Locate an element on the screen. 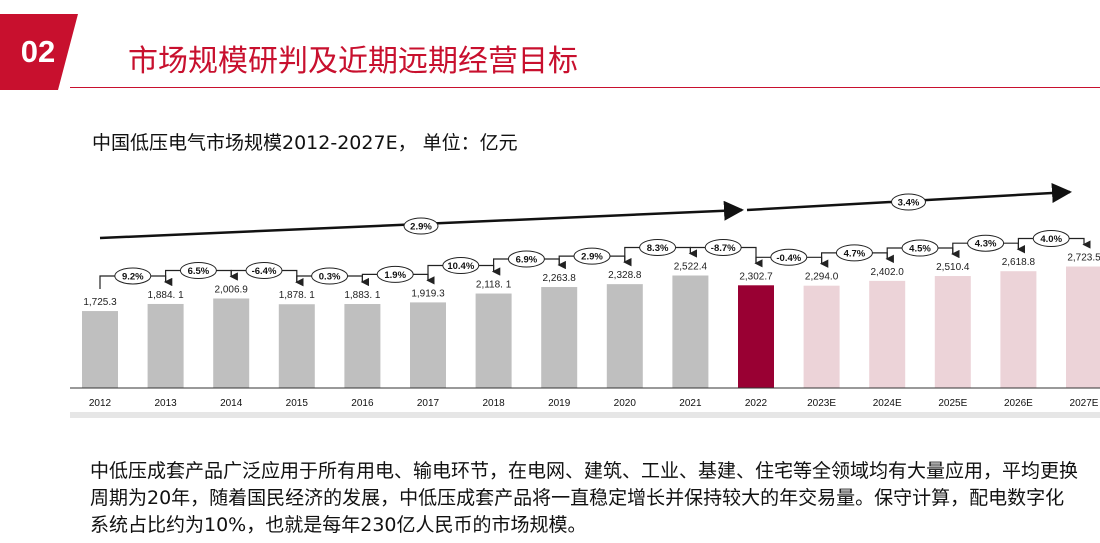 Image resolution: width=1100 pixels, height=543 pixels. bar-2013 is located at coordinates (165, 345).